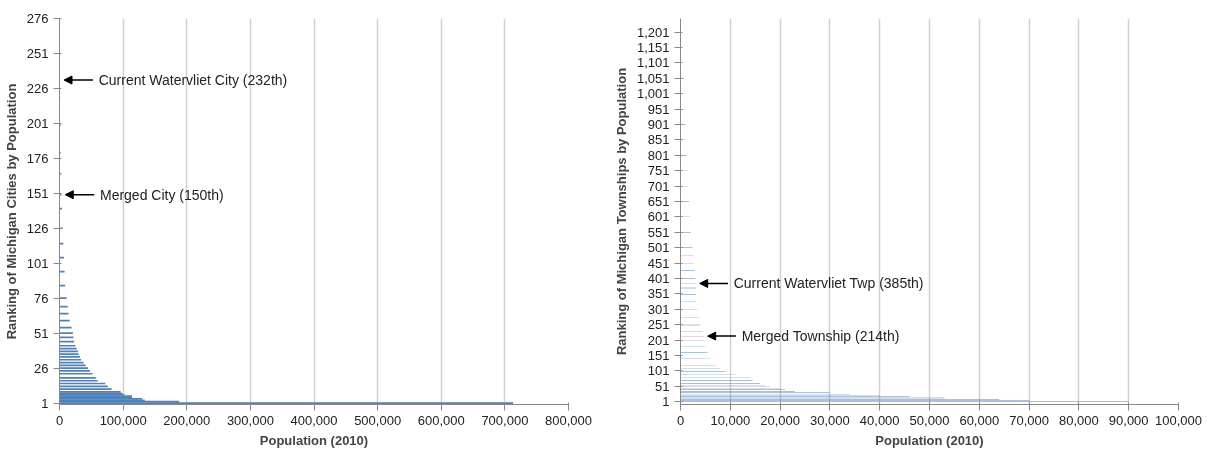 This screenshot has height=452, width=1220. I want to click on y-tick-label: 501, so click(658, 248).